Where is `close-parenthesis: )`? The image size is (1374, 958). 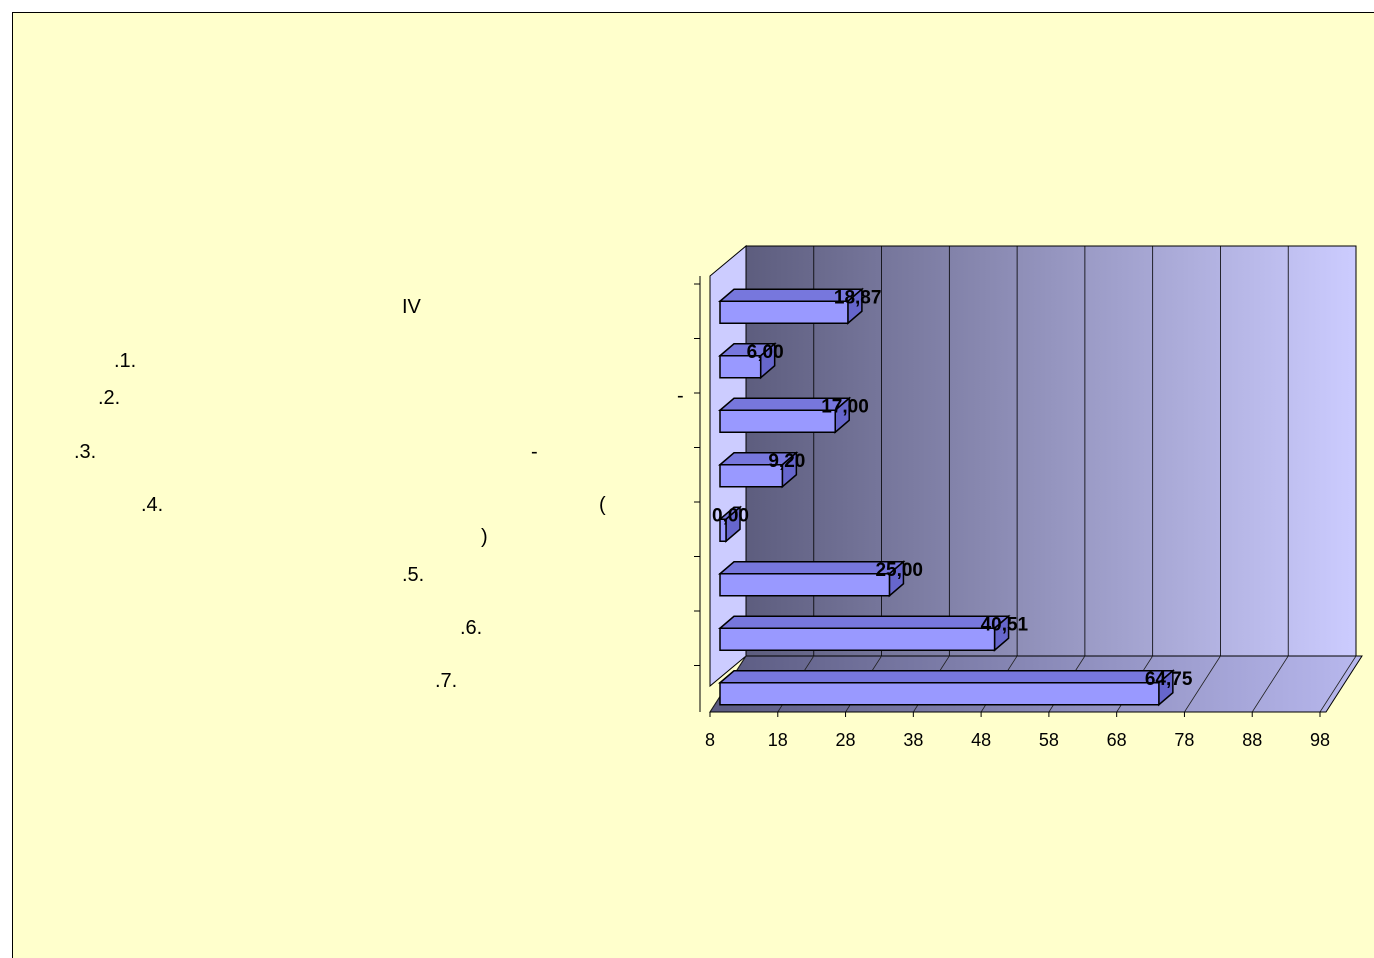 close-parenthesis: ) is located at coordinates (484, 537).